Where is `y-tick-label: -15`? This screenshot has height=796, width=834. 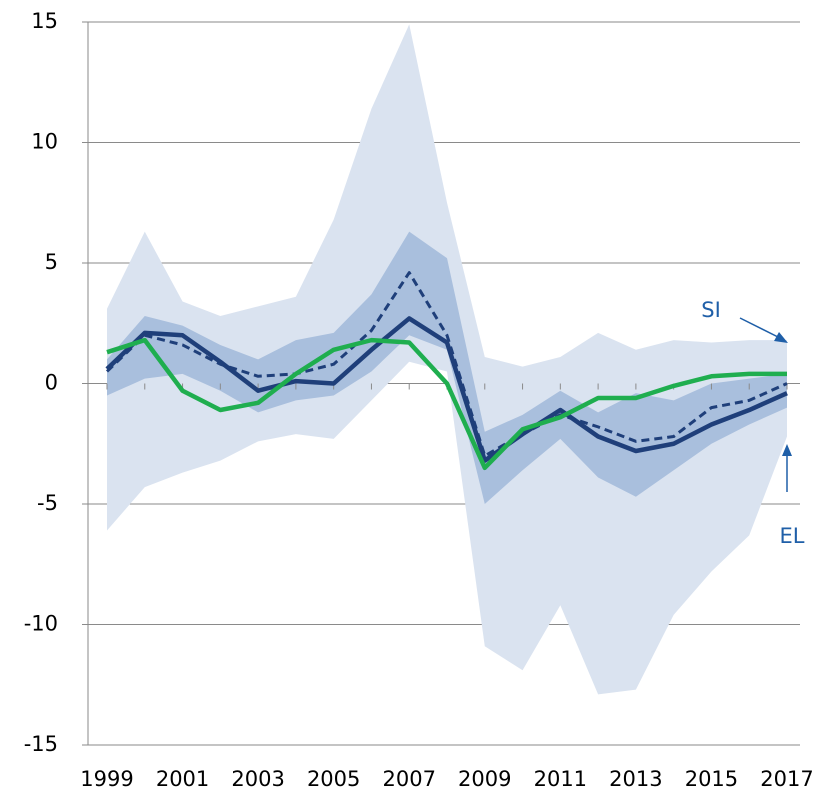
y-tick-label: -15 is located at coordinates (41, 744).